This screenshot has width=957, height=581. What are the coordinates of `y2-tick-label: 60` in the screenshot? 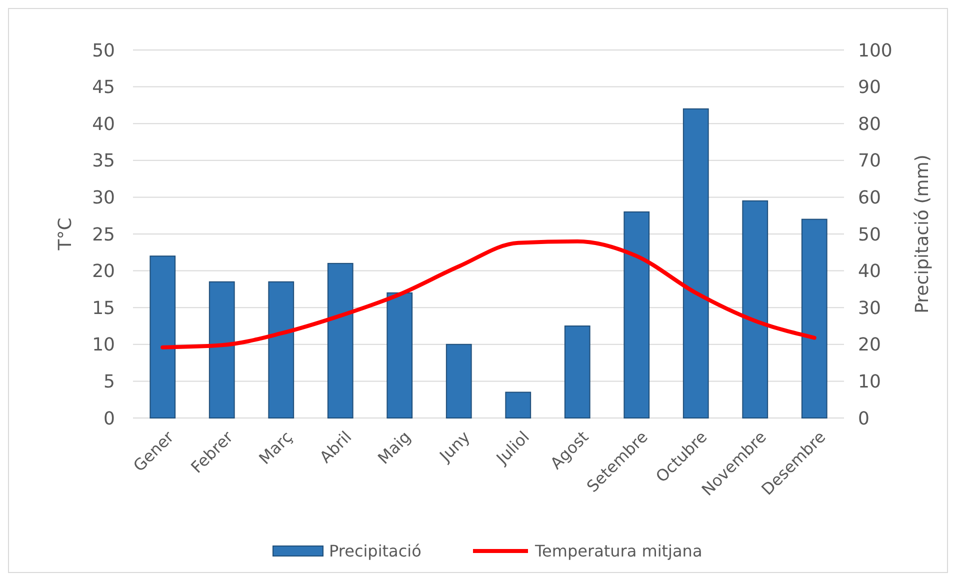 It's located at (869, 198).